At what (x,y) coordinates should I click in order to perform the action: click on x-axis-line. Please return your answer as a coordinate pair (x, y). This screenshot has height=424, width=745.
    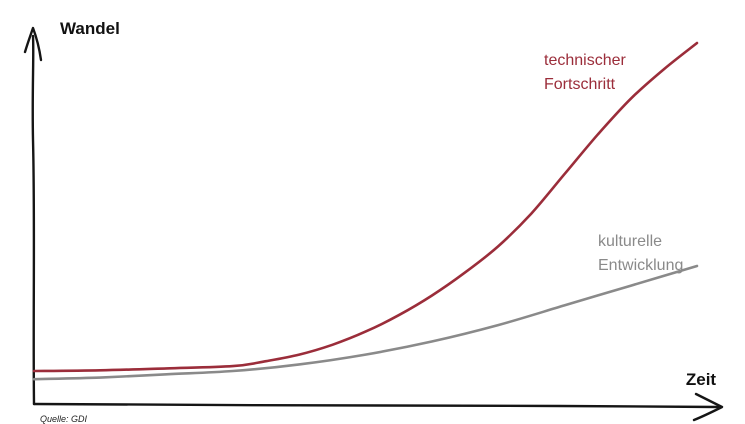
    Looking at the image, I should click on (376, 405).